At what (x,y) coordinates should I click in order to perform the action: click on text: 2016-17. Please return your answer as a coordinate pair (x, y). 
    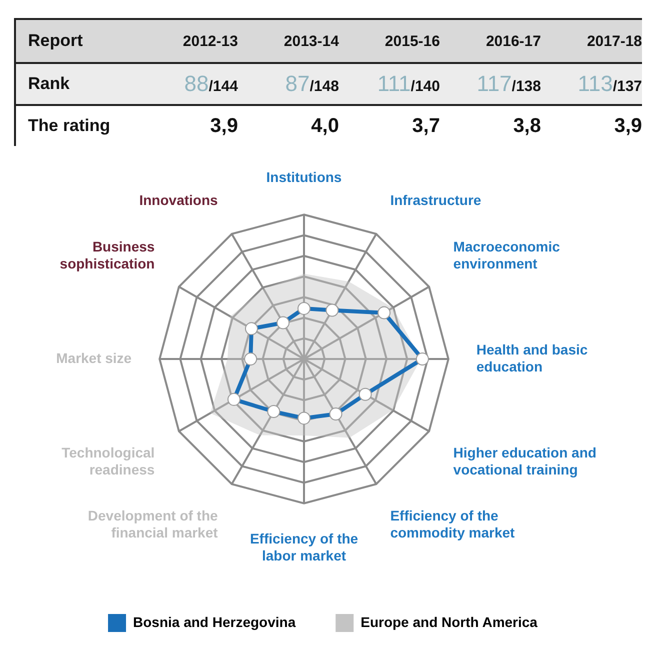
    Looking at the image, I should click on (512, 41).